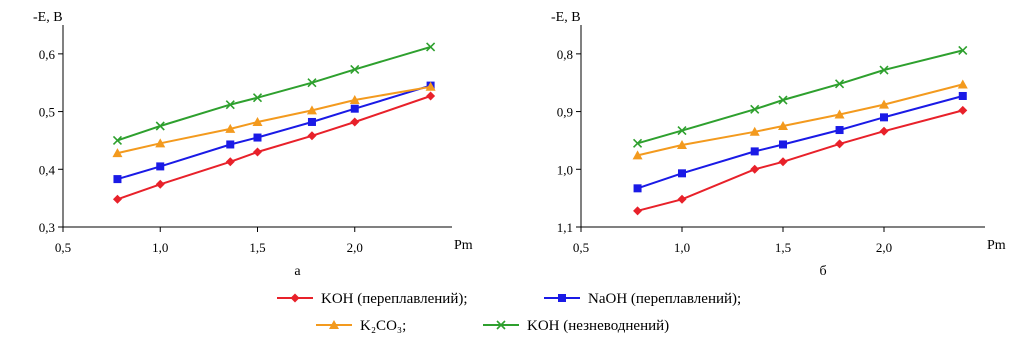 The image size is (1013, 338). I want to click on y-tick-label: 0,8, so click(565, 54).